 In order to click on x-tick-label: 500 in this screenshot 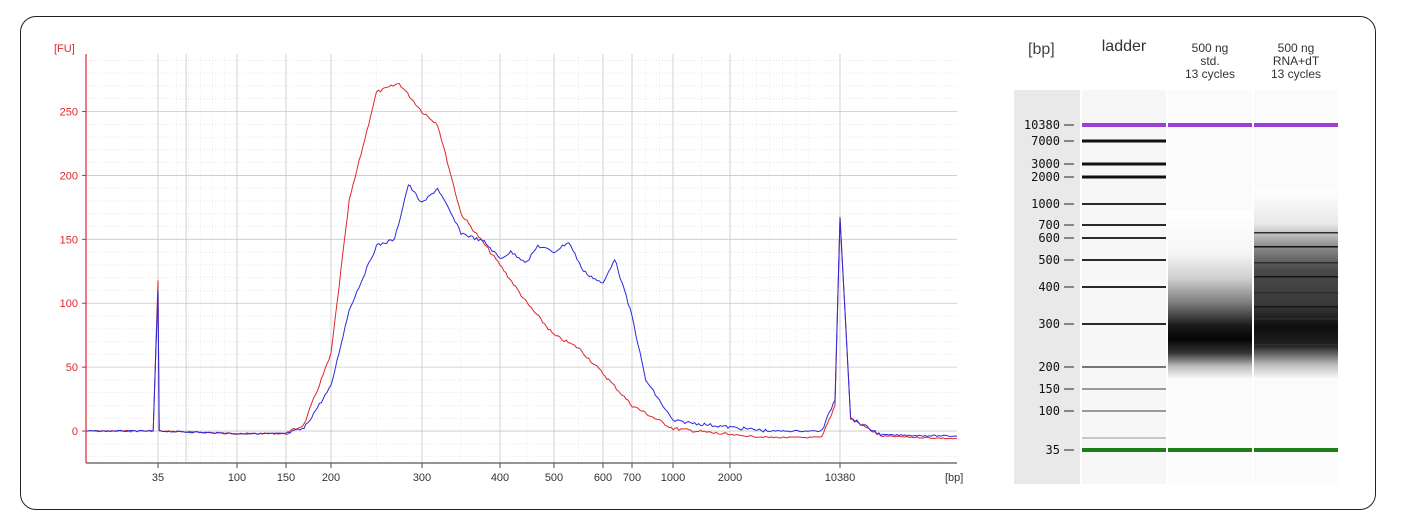, I will do `click(554, 478)`.